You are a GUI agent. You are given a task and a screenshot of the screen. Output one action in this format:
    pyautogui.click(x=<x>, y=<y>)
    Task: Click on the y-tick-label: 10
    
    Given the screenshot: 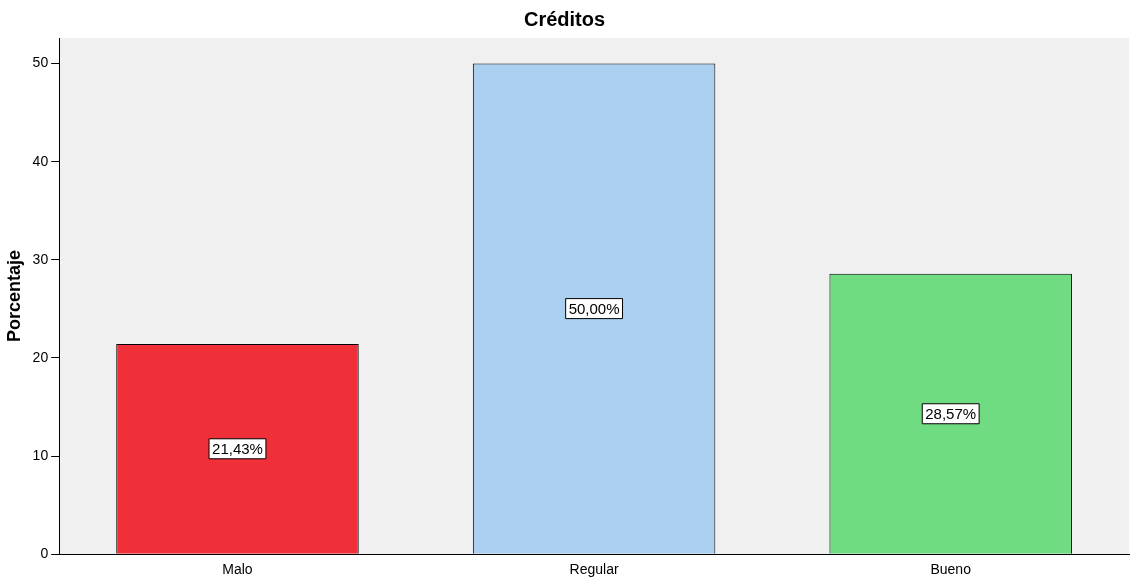 What is the action you would take?
    pyautogui.click(x=40, y=454)
    